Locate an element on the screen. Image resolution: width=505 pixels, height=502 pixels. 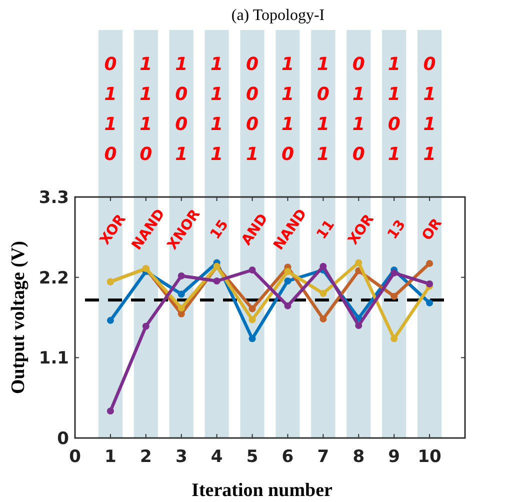
y-tick-label: 1.1 is located at coordinates (53, 358).